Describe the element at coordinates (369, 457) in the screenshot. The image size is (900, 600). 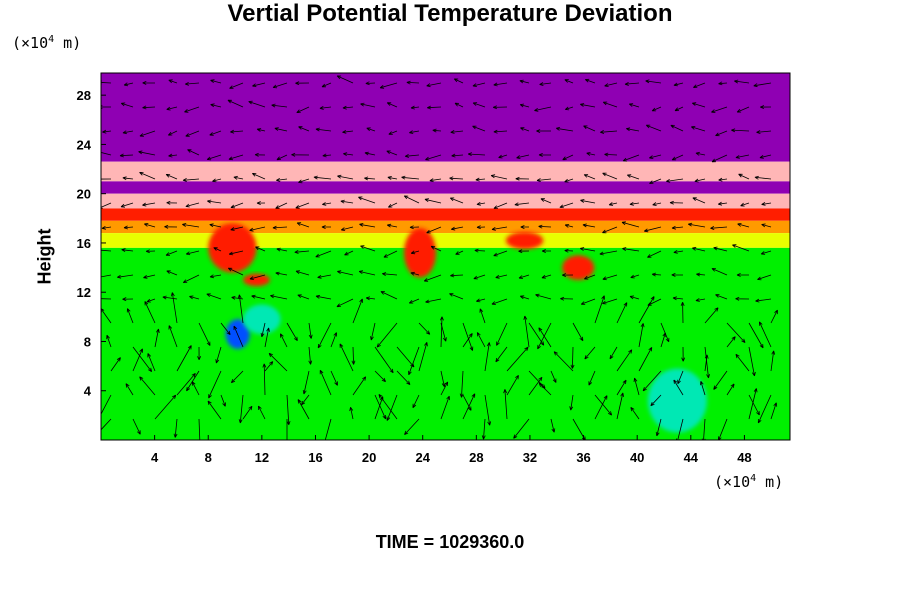
I see `x-tick-label: 20` at that location.